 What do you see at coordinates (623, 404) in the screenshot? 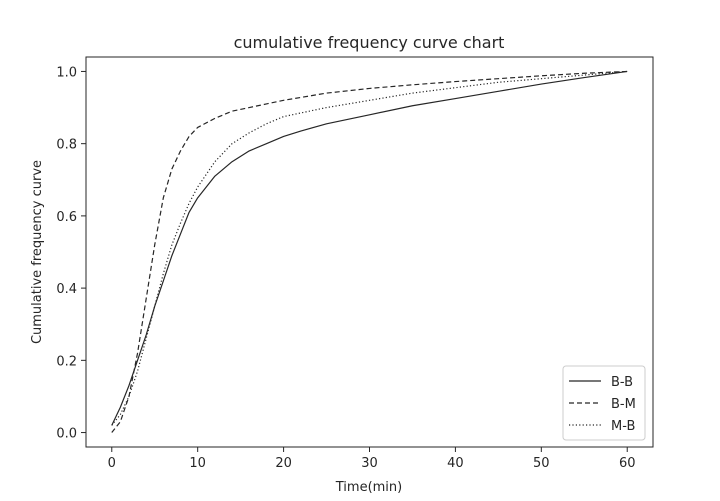
I see `legend-label-b-m: B-M` at bounding box center [623, 404].